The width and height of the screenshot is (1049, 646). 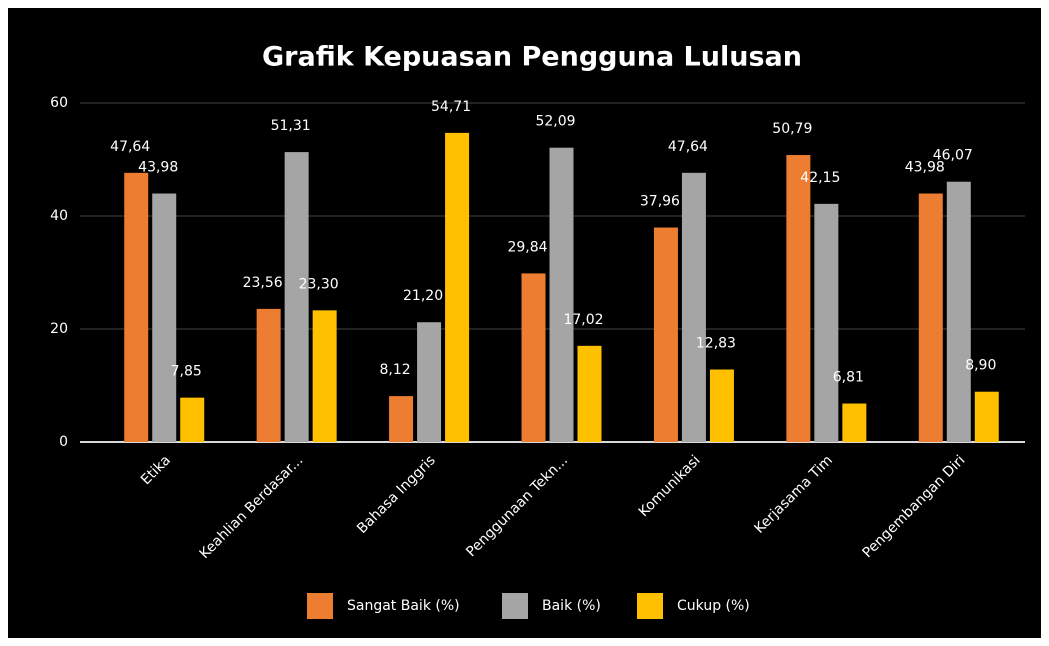 What do you see at coordinates (319, 284) in the screenshot?
I see `value-label: 23,30` at bounding box center [319, 284].